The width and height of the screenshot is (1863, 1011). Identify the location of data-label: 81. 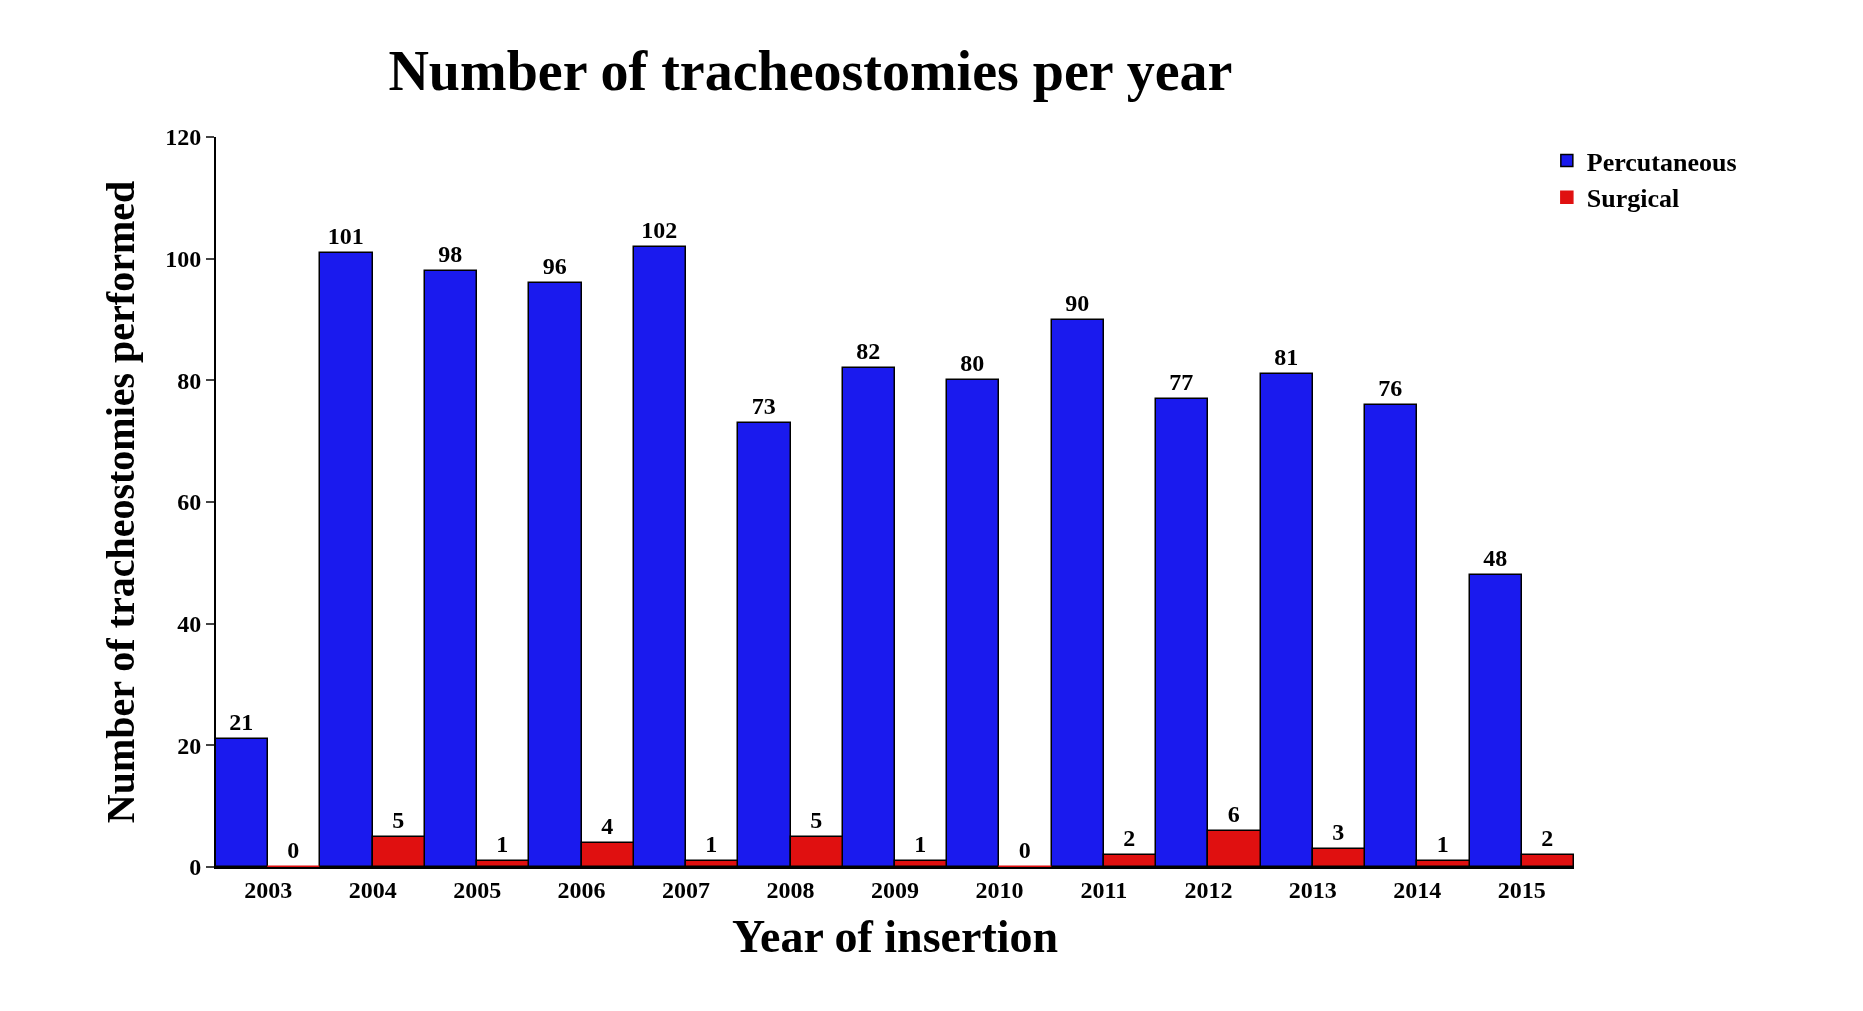
(1286, 357).